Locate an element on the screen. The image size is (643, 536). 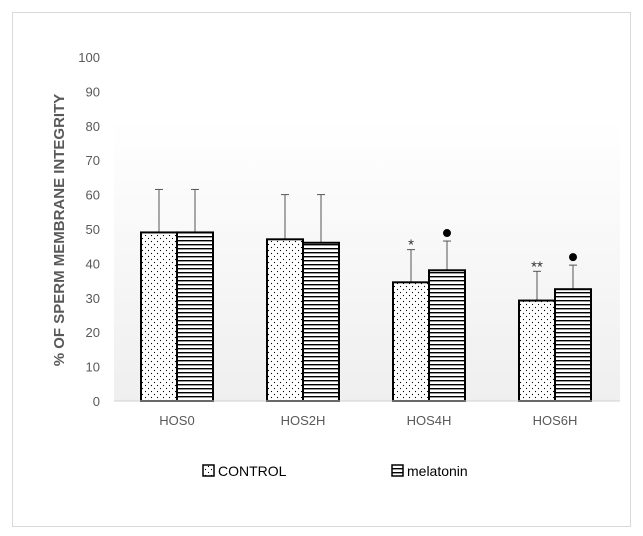
significance-star-marker: * is located at coordinates (411, 245).